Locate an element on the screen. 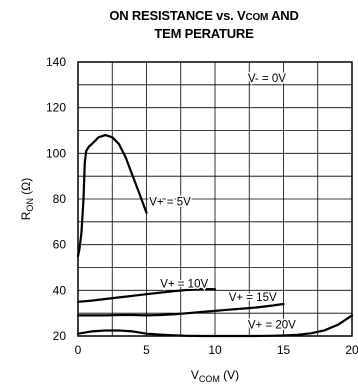 The height and width of the screenshot is (385, 358). x-axis-label-main: V is located at coordinates (195, 375).